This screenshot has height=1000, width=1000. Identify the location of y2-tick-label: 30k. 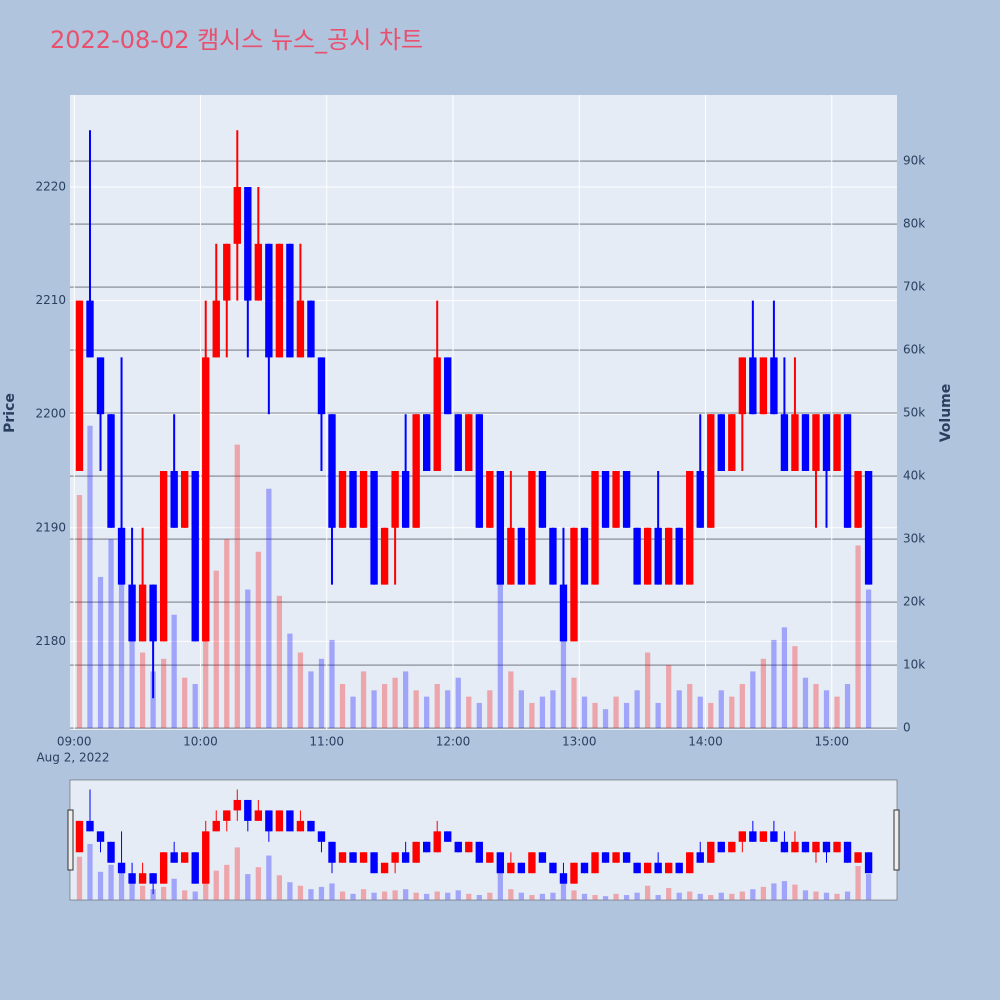
(914, 539).